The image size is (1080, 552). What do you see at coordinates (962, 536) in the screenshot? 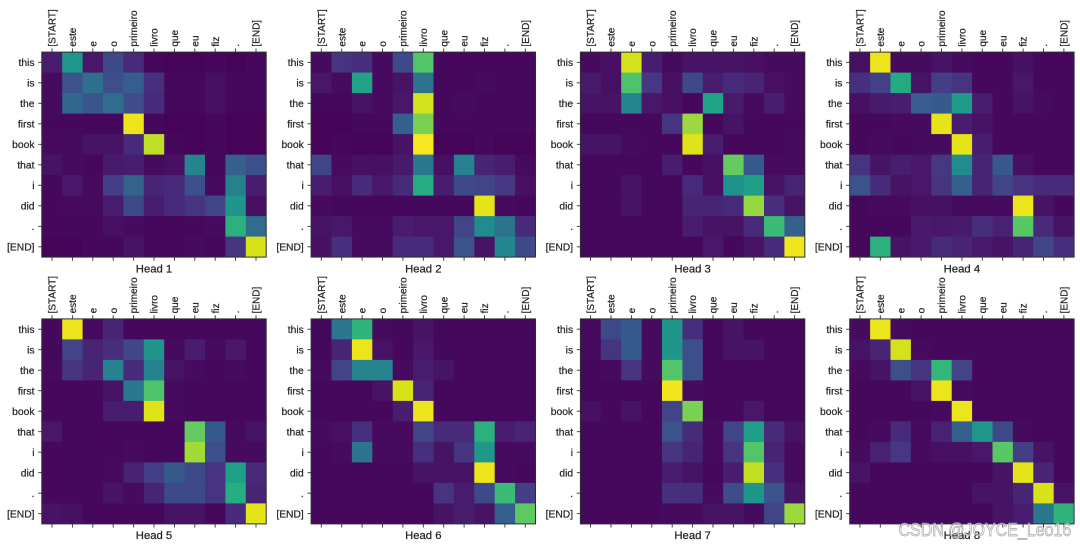
I see `svg-text: Head 8` at bounding box center [962, 536].